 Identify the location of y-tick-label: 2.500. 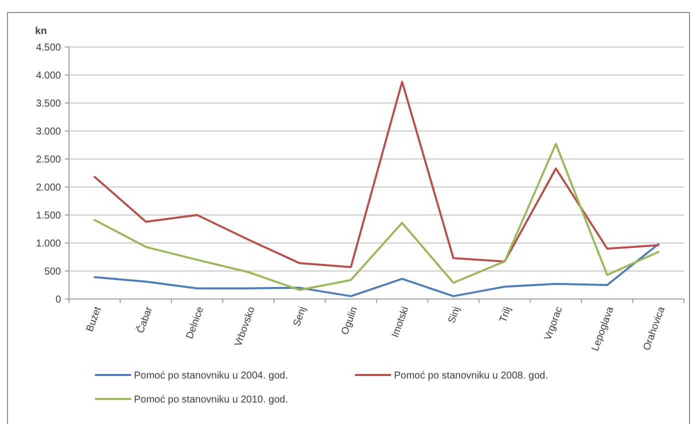
(49, 160).